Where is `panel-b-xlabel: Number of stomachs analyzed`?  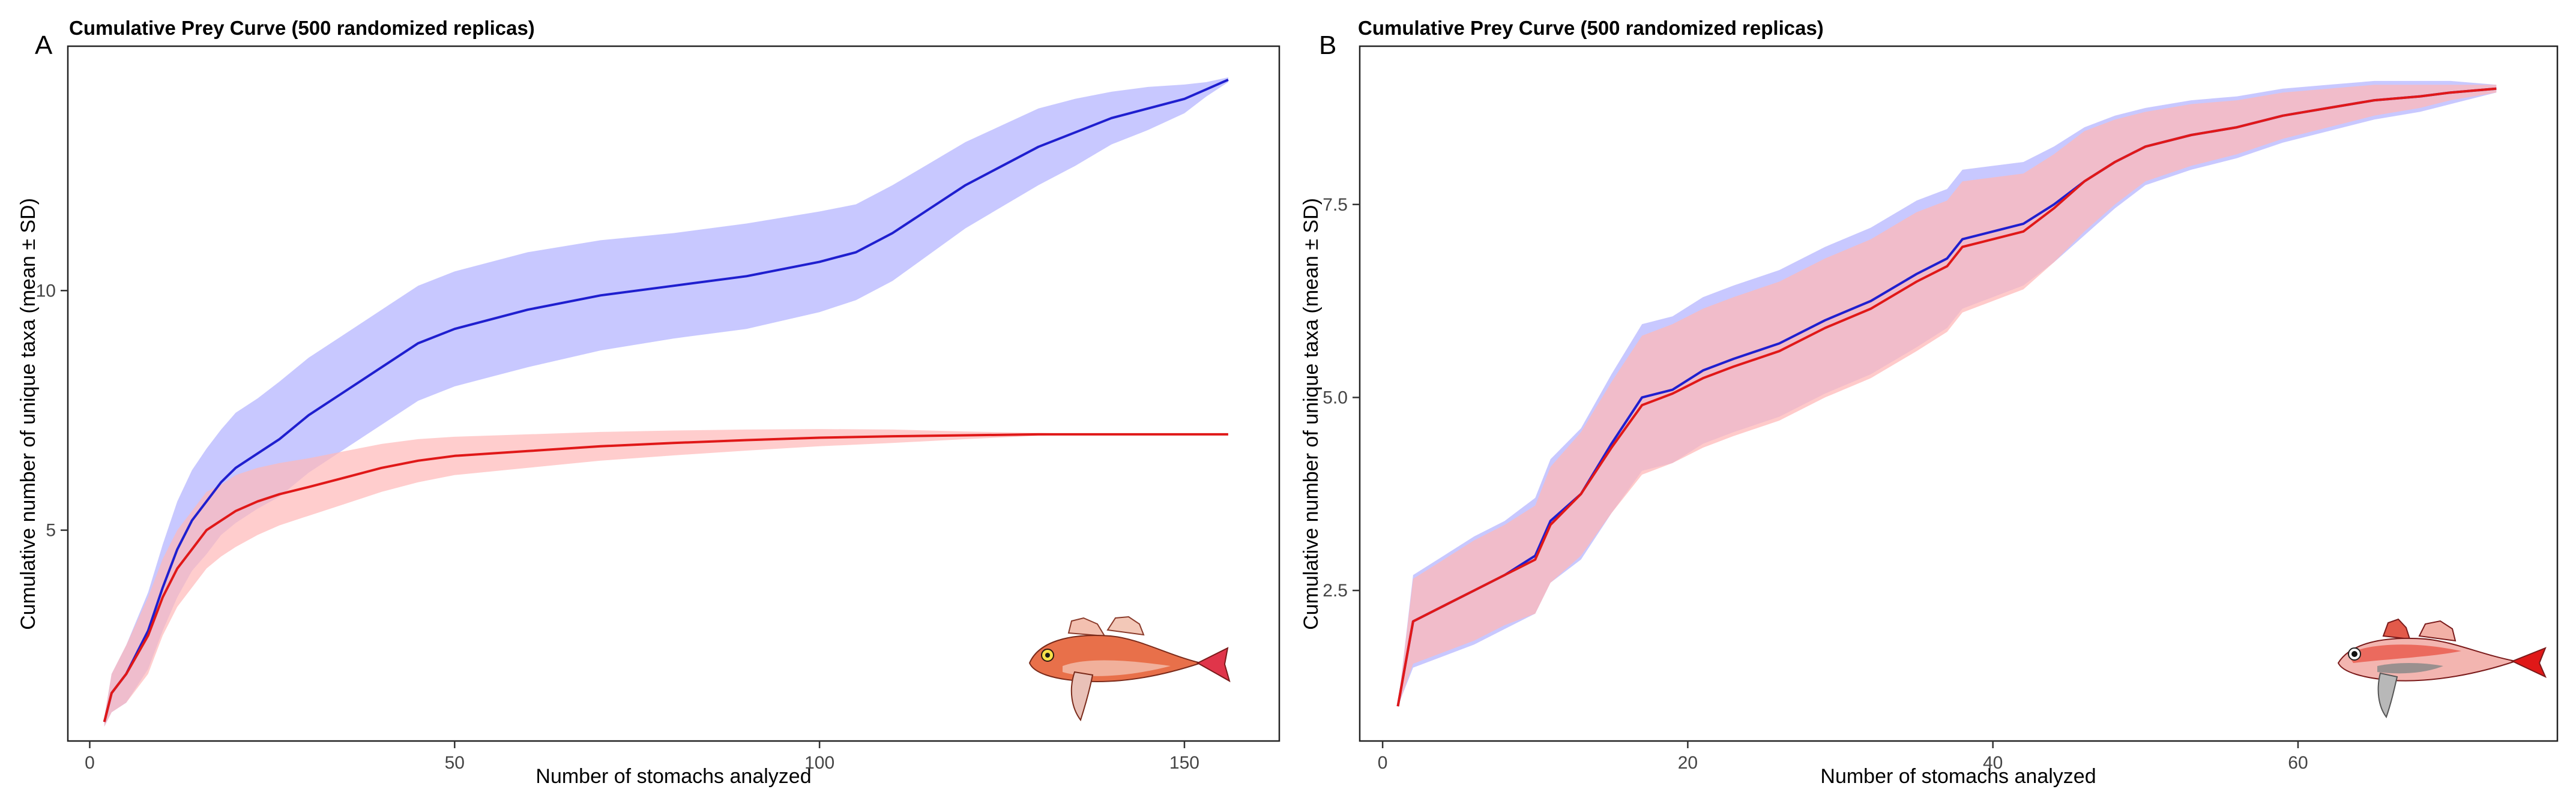
panel-b-xlabel: Number of stomachs analyzed is located at coordinates (1958, 776).